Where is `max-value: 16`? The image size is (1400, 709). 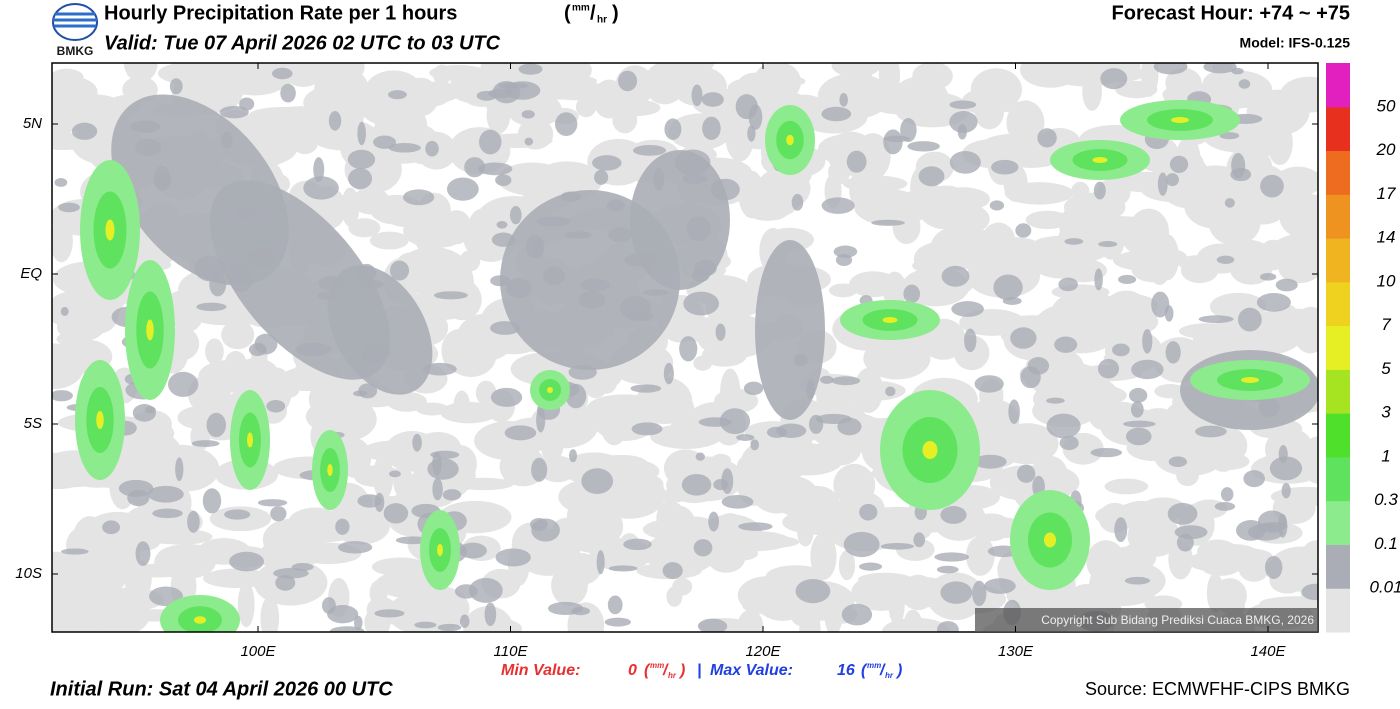 max-value: 16 is located at coordinates (846, 670).